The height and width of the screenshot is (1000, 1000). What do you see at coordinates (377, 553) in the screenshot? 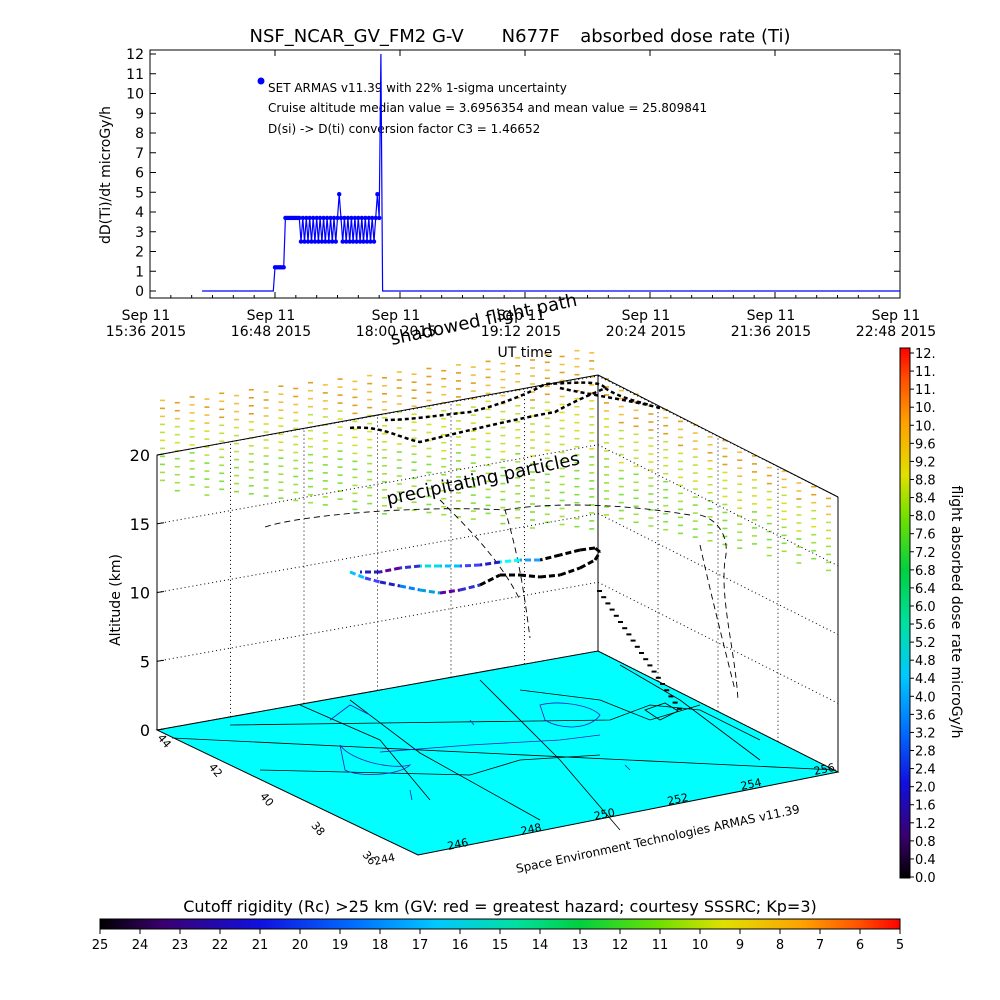
I see `altitude-gridline` at bounding box center [377, 553].